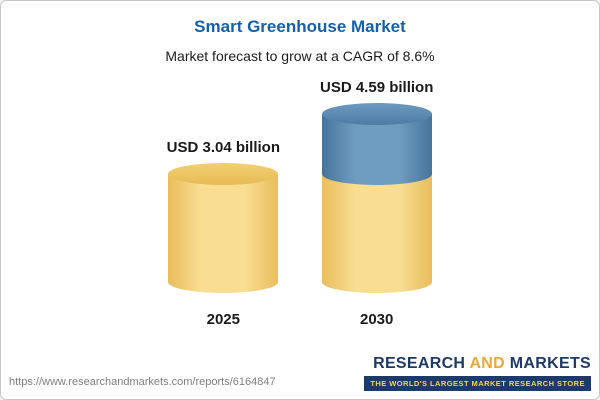 This screenshot has height=400, width=600. I want to click on logo-text: RESEARCH AND MARKETS, so click(477, 364).